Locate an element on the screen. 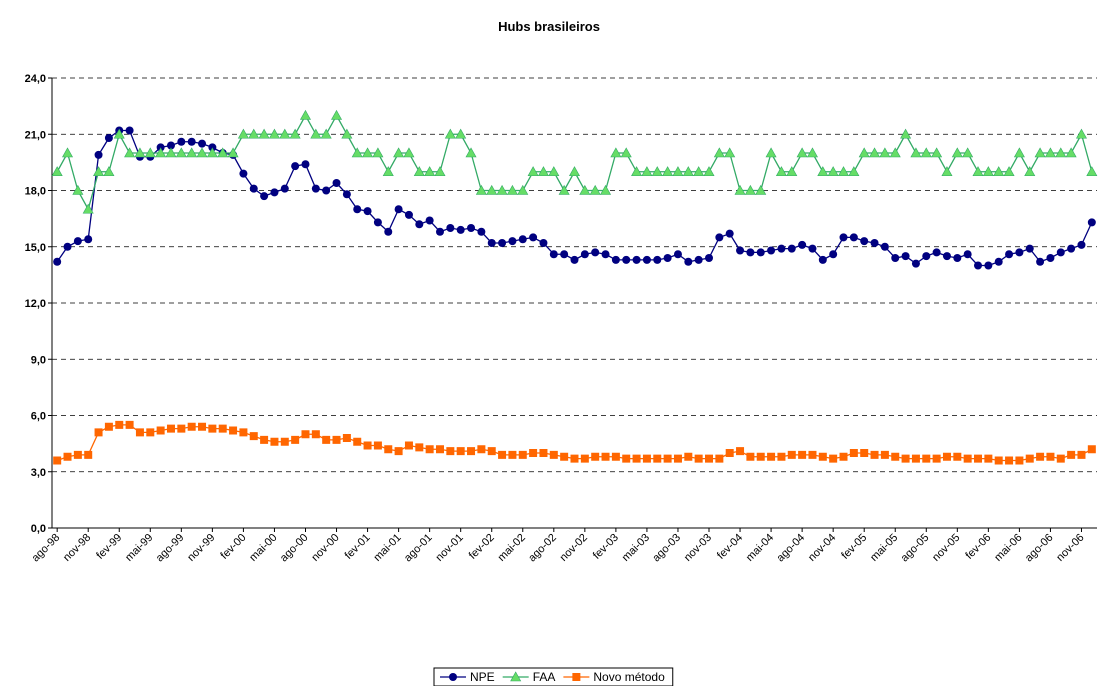  x-tick-label: nov-00 is located at coordinates (325, 548).